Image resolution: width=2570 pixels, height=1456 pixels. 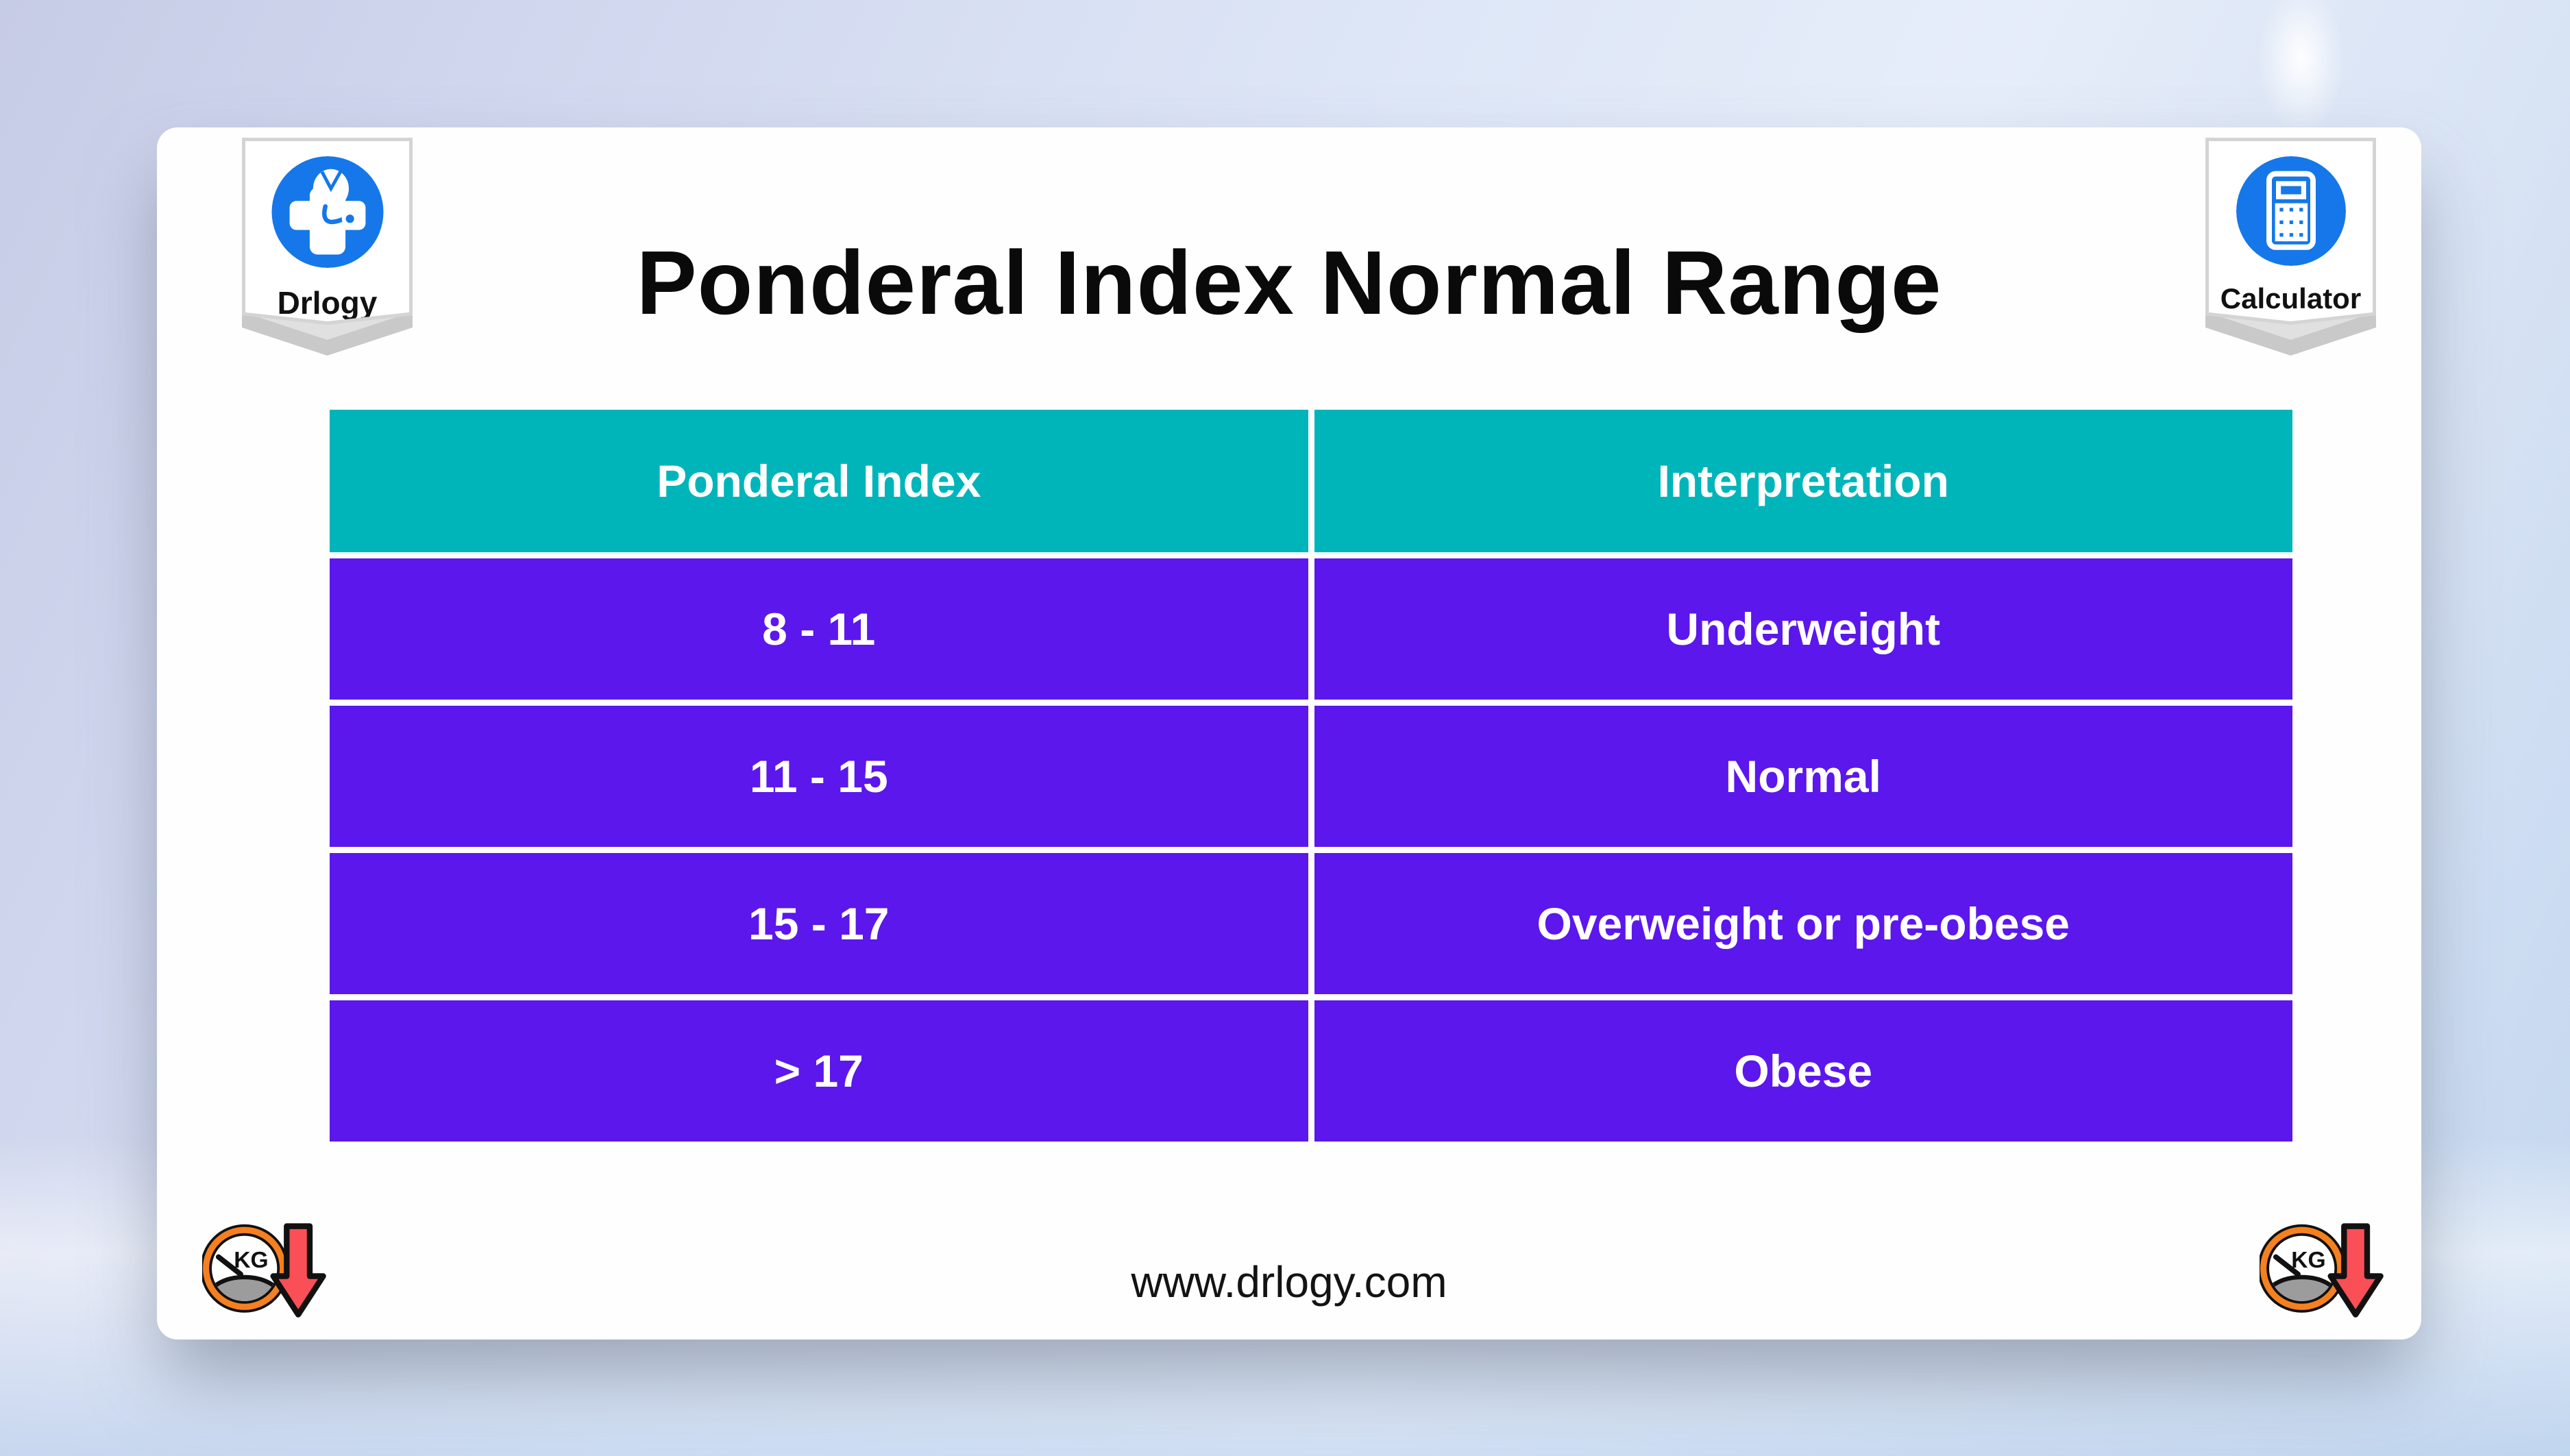 What do you see at coordinates (1289, 282) in the screenshot?
I see `page-title: Ponderal Index Normal Range` at bounding box center [1289, 282].